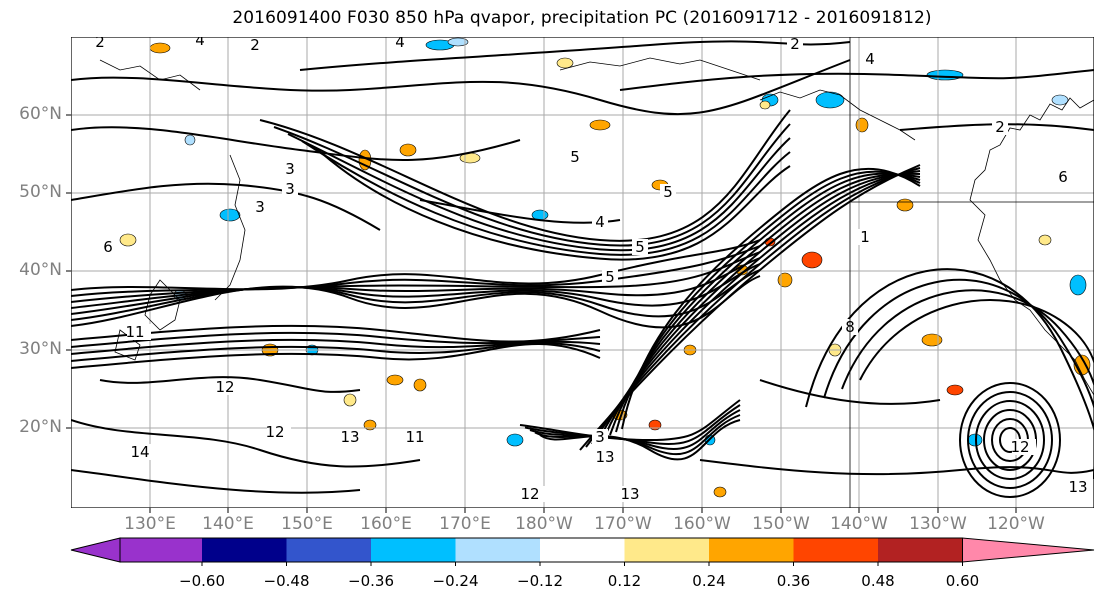  What do you see at coordinates (623, 524) in the screenshot?
I see `lon-label: 170°W` at bounding box center [623, 524].